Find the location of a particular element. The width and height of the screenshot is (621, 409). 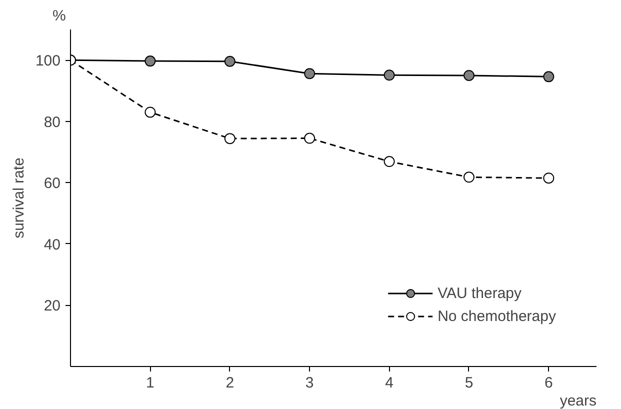

legend-label: No chemotherapy is located at coordinates (497, 316).